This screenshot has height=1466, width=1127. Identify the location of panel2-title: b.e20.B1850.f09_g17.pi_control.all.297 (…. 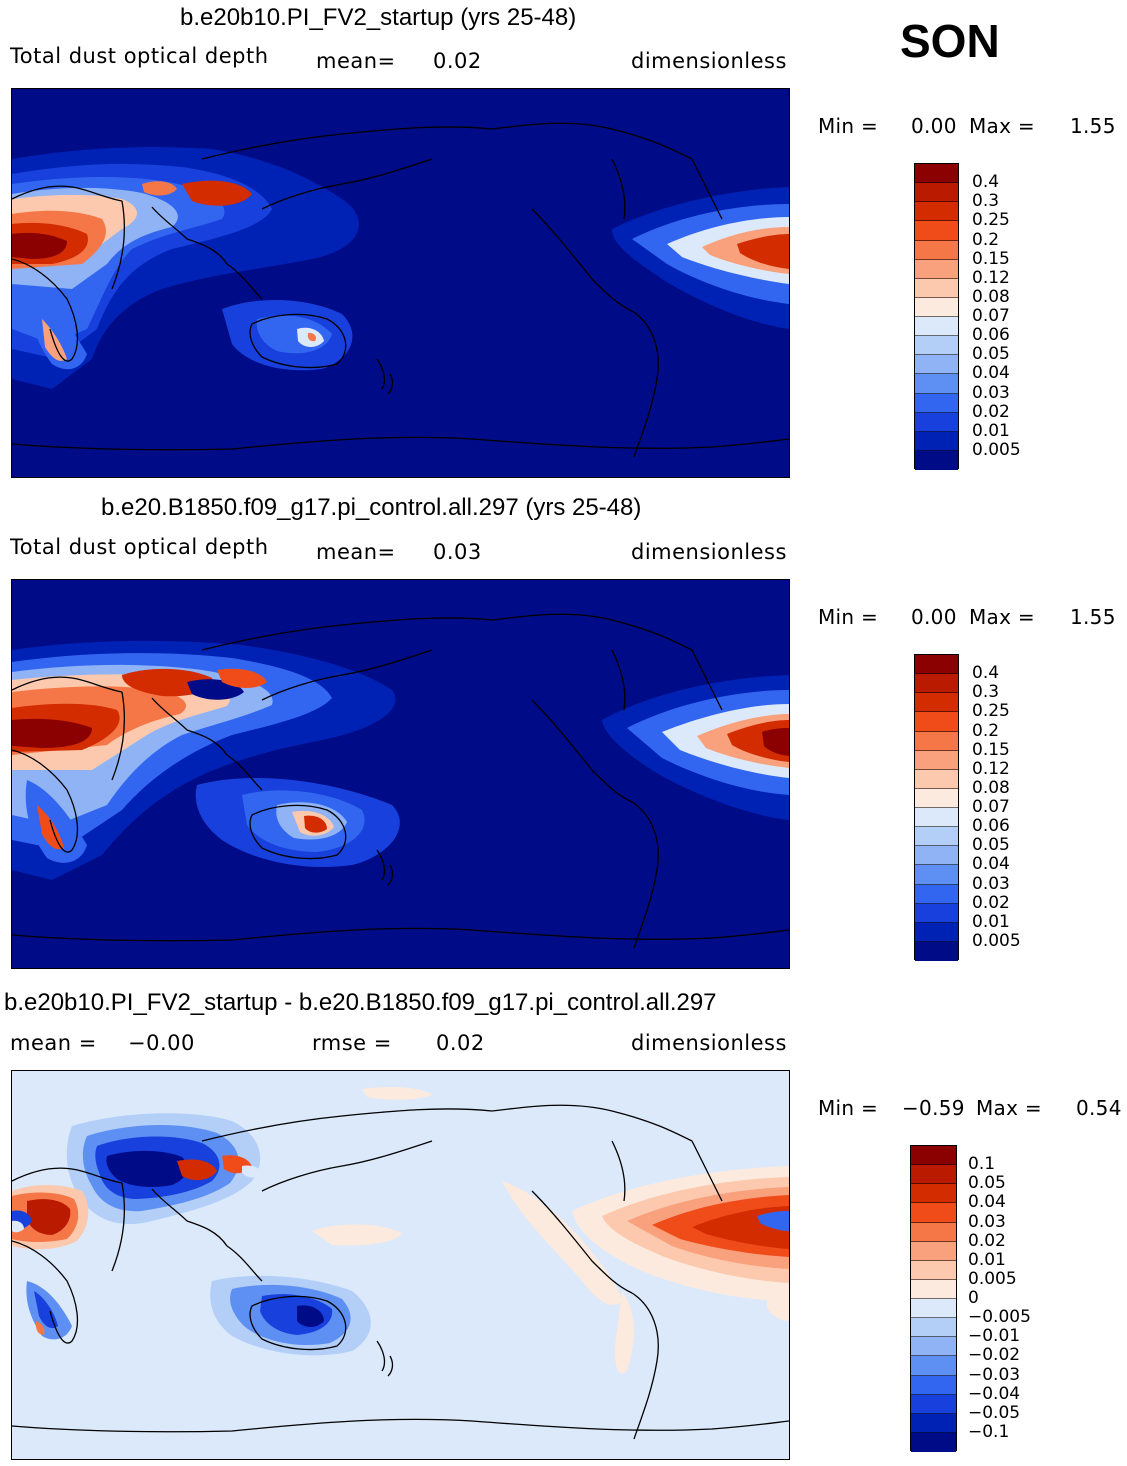
(371, 507).